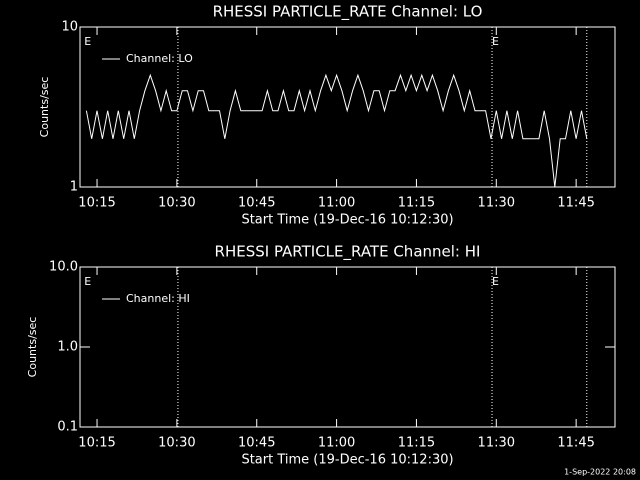 The image size is (640, 480). What do you see at coordinates (67, 347) in the screenshot?
I see `y-tick-label: 1.0` at bounding box center [67, 347].